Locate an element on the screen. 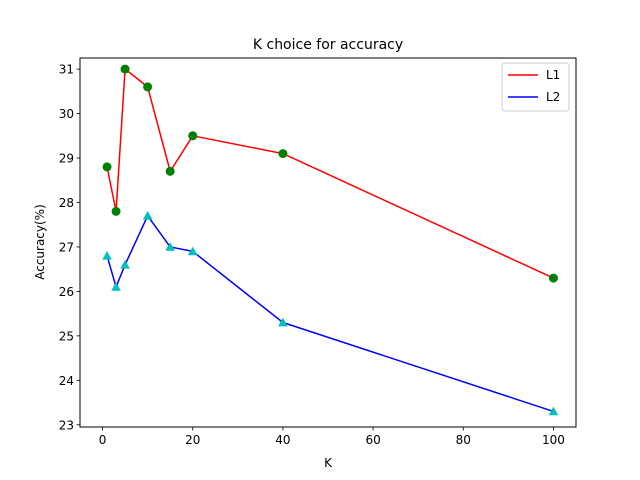 The height and width of the screenshot is (480, 640). y-axis-ticks: 23 24 25 26 27 28 29 30 31 is located at coordinates (69, 247).